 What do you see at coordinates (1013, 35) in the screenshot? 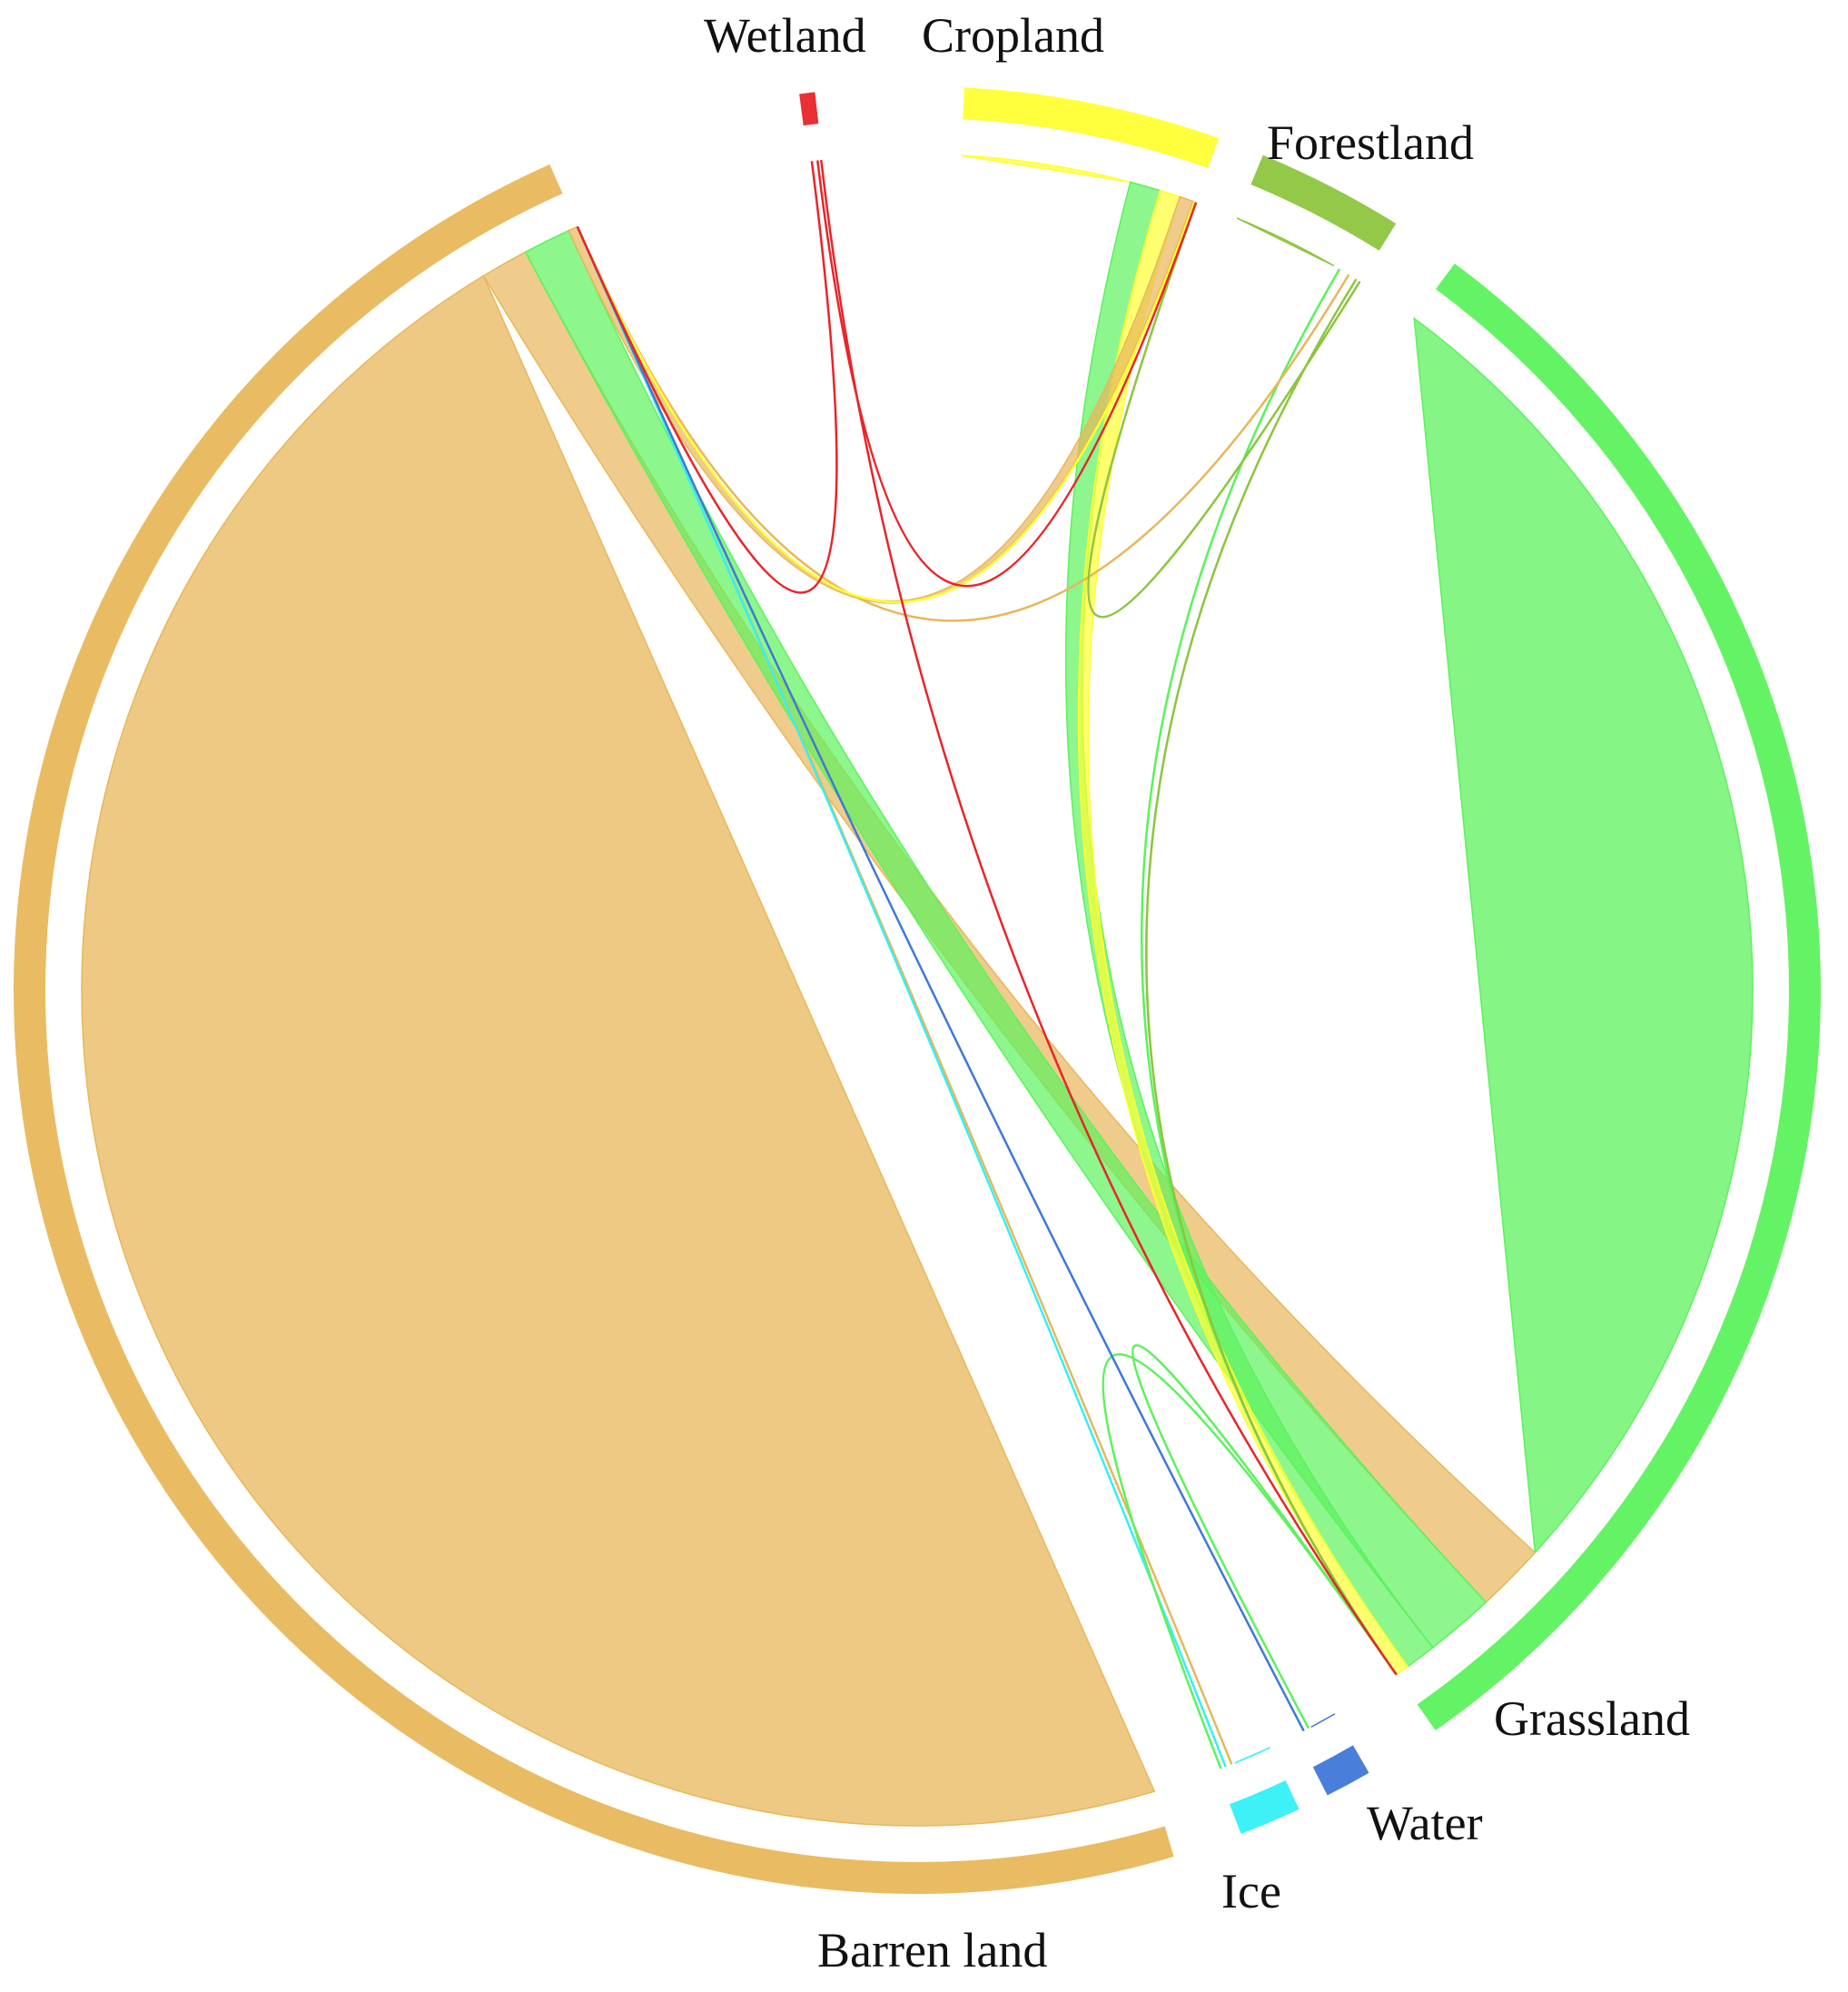
I see `label-cropland: Cropland` at bounding box center [1013, 35].